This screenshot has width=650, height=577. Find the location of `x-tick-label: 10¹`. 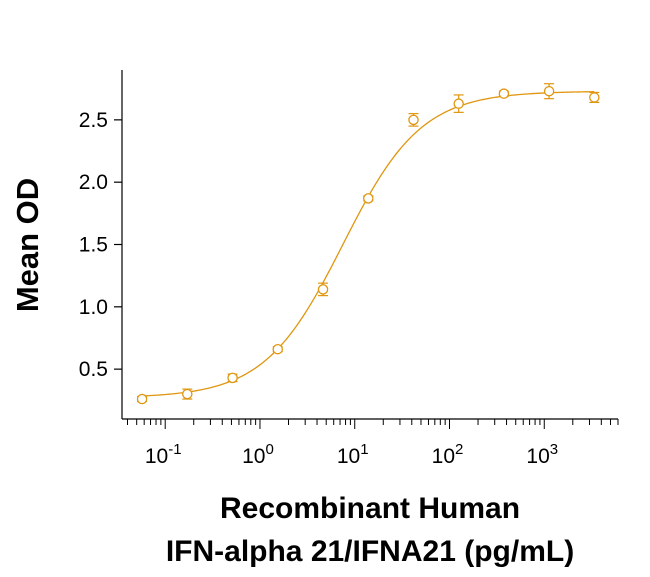

x-tick-label: 10¹ is located at coordinates (353, 454).